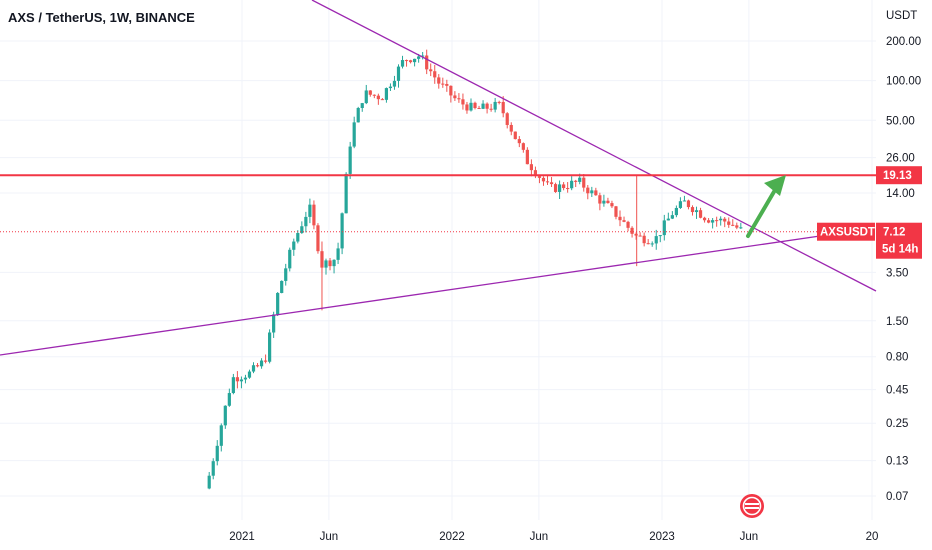 The image size is (932, 550). I want to click on last-price-tag: 7.12 5d 14h, so click(899, 240).